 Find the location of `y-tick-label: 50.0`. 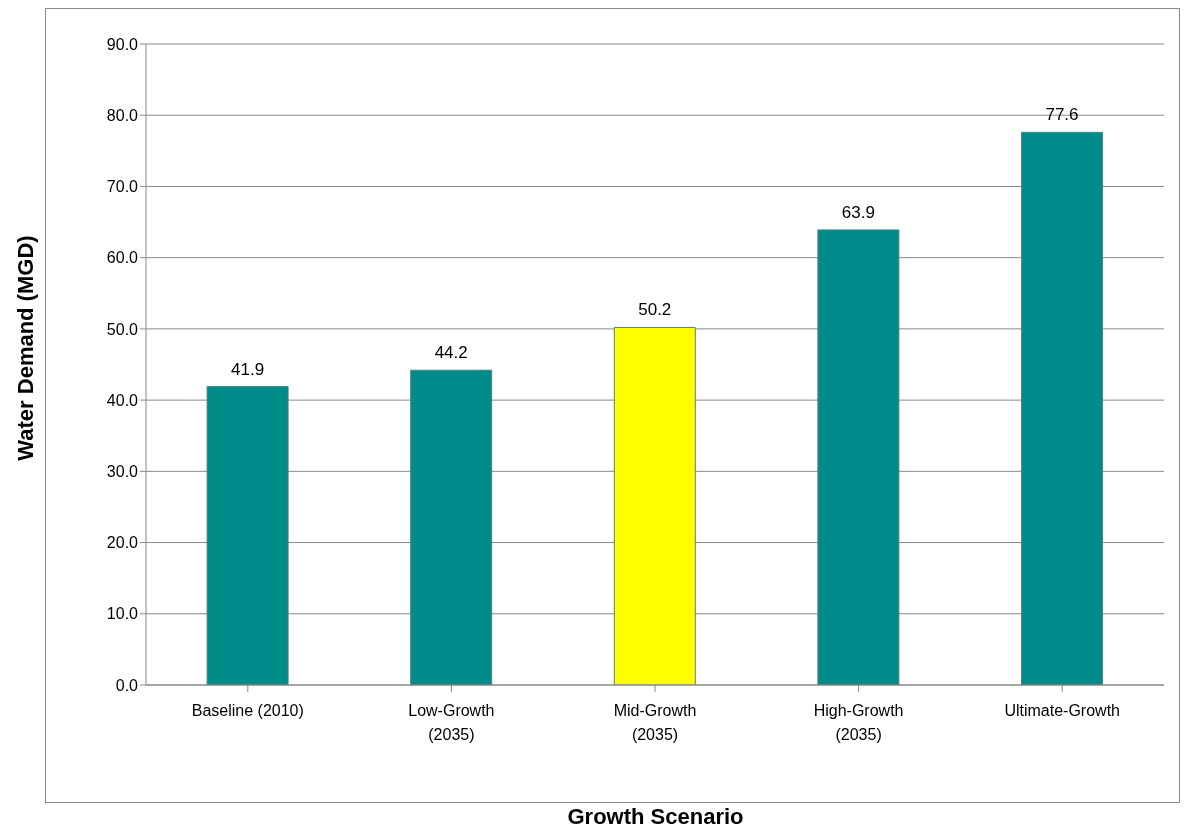

y-tick-label: 50.0 is located at coordinates (122, 329).